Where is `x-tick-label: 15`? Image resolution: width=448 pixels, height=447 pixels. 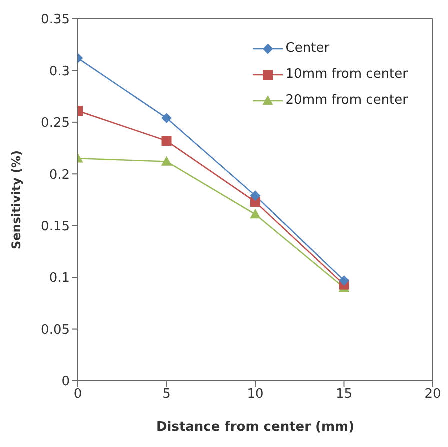
x-tick-label: 15 is located at coordinates (344, 394).